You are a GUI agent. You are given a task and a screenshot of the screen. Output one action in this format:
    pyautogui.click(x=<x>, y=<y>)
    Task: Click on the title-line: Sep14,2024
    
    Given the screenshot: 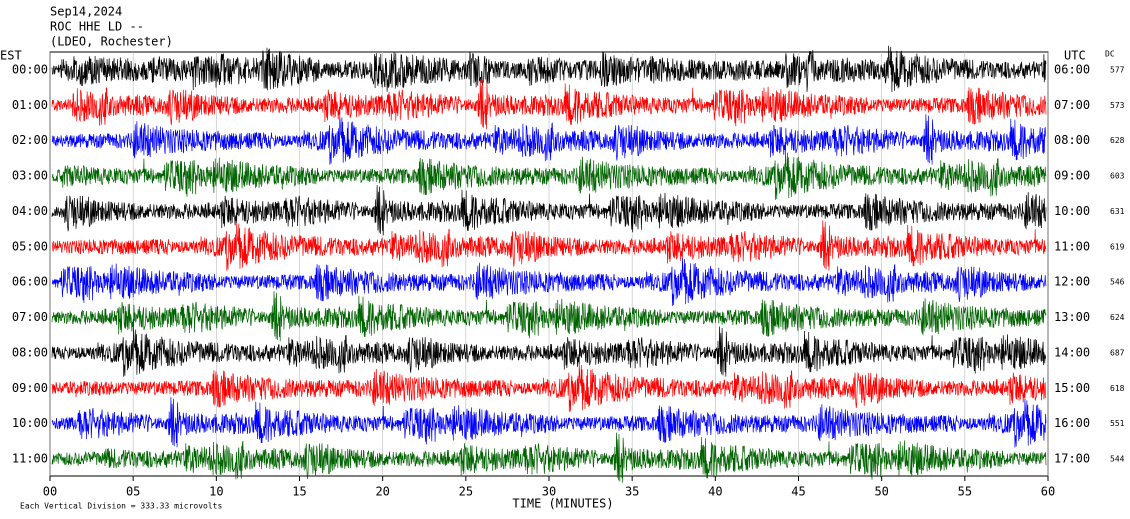 What is the action you would take?
    pyautogui.click(x=86, y=12)
    